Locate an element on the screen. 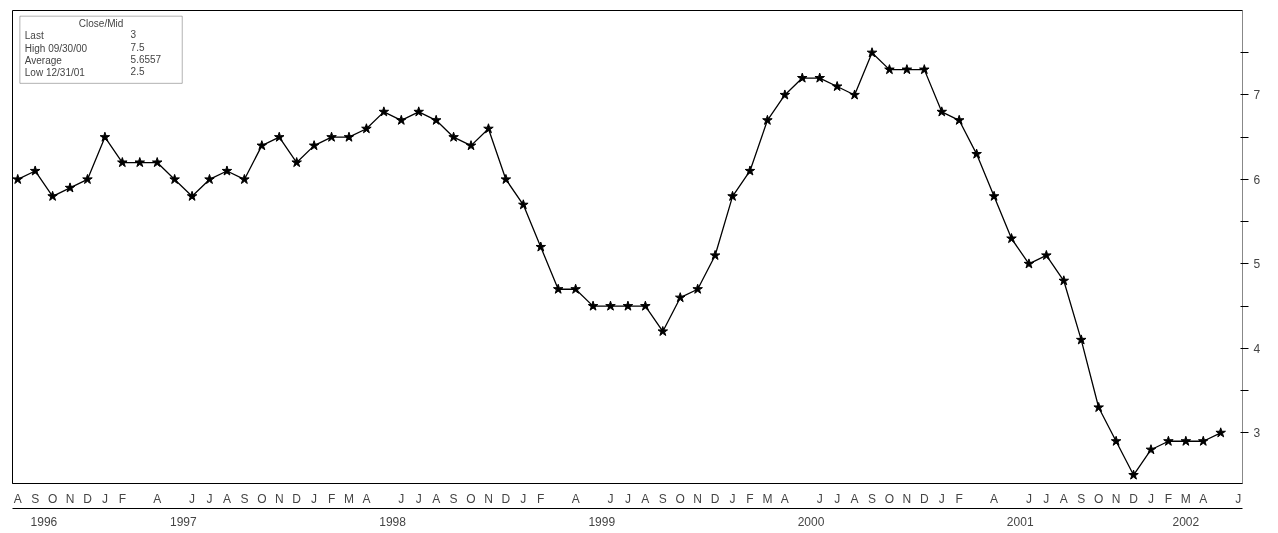 The image size is (1278, 533). y-tick-label: 4 is located at coordinates (1257, 348).